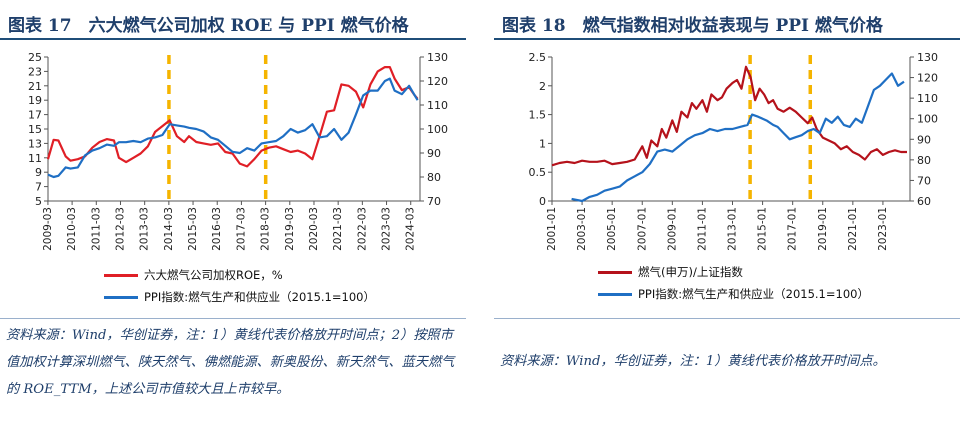  I want to click on fig17-xtick-label: 2015-03, so click(193, 229).